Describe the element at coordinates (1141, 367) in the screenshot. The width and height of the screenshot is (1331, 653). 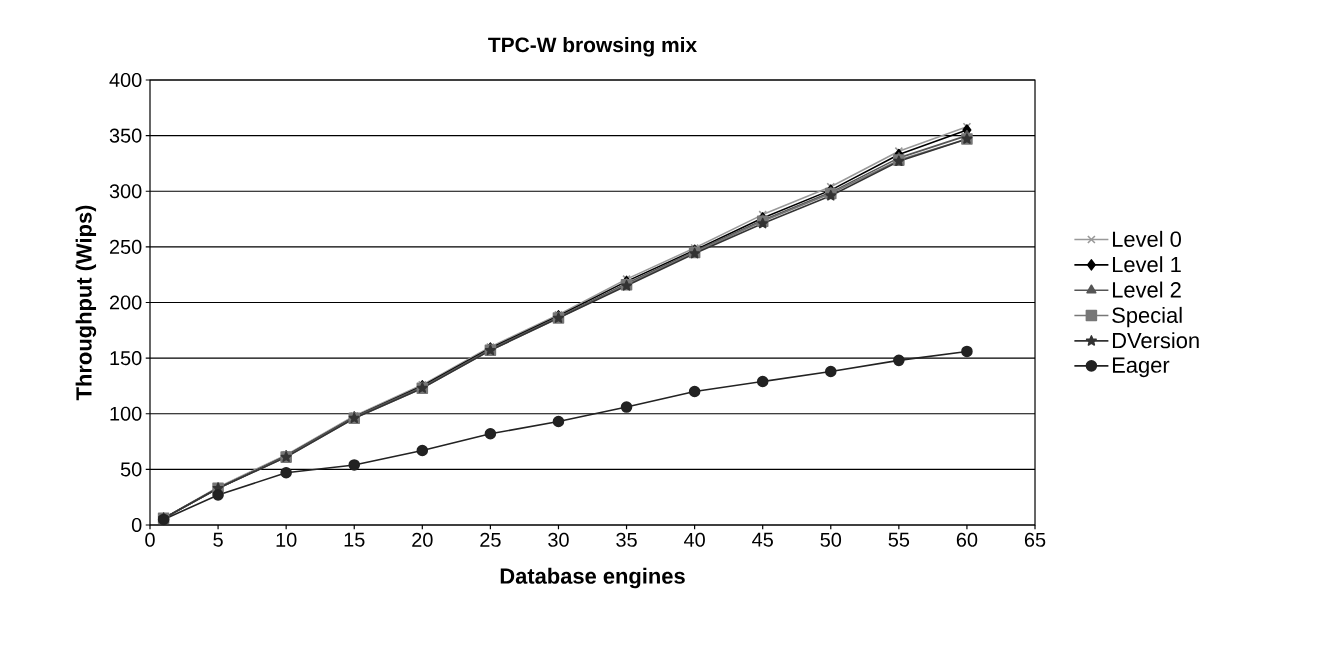
I see `legend-label: Eager` at that location.